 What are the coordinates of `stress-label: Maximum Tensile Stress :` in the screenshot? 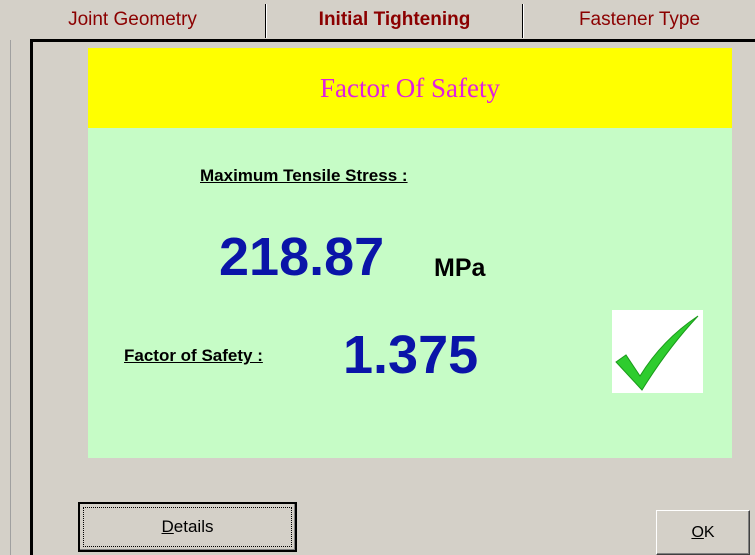 It's located at (304, 175).